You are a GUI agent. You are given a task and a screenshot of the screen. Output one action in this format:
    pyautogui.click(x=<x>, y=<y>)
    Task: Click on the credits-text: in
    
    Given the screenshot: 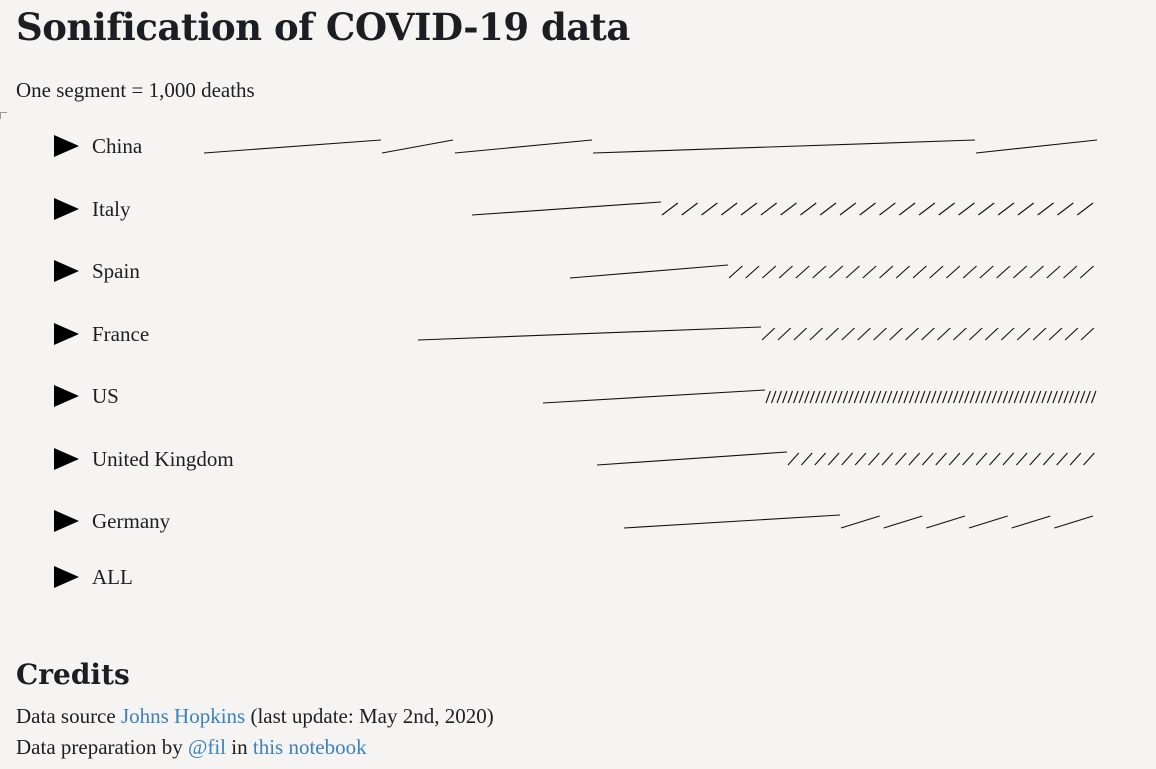 What is the action you would take?
    pyautogui.click(x=239, y=747)
    